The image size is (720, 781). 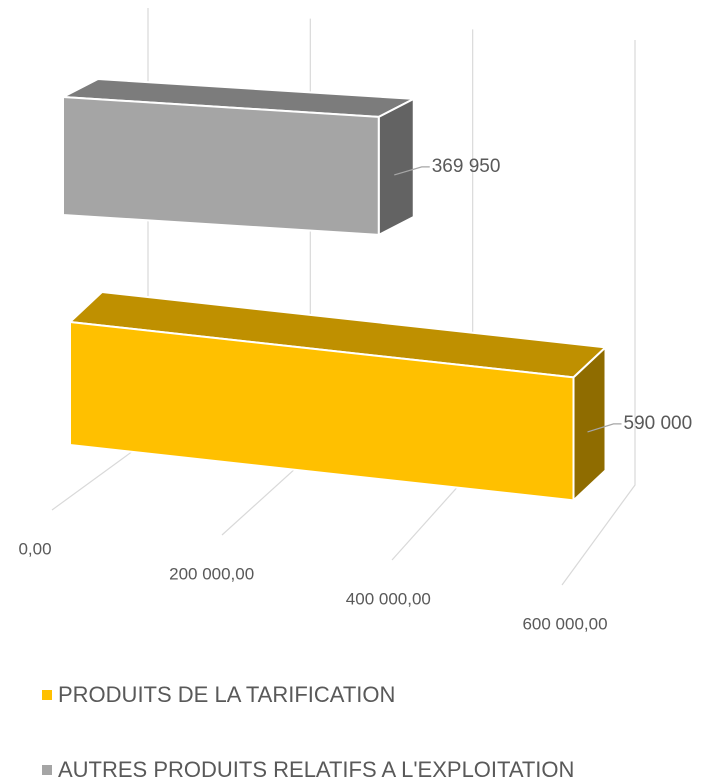 What do you see at coordinates (226, 694) in the screenshot?
I see `legend-label: PRODUITS DE LA TARIFICATION` at bounding box center [226, 694].